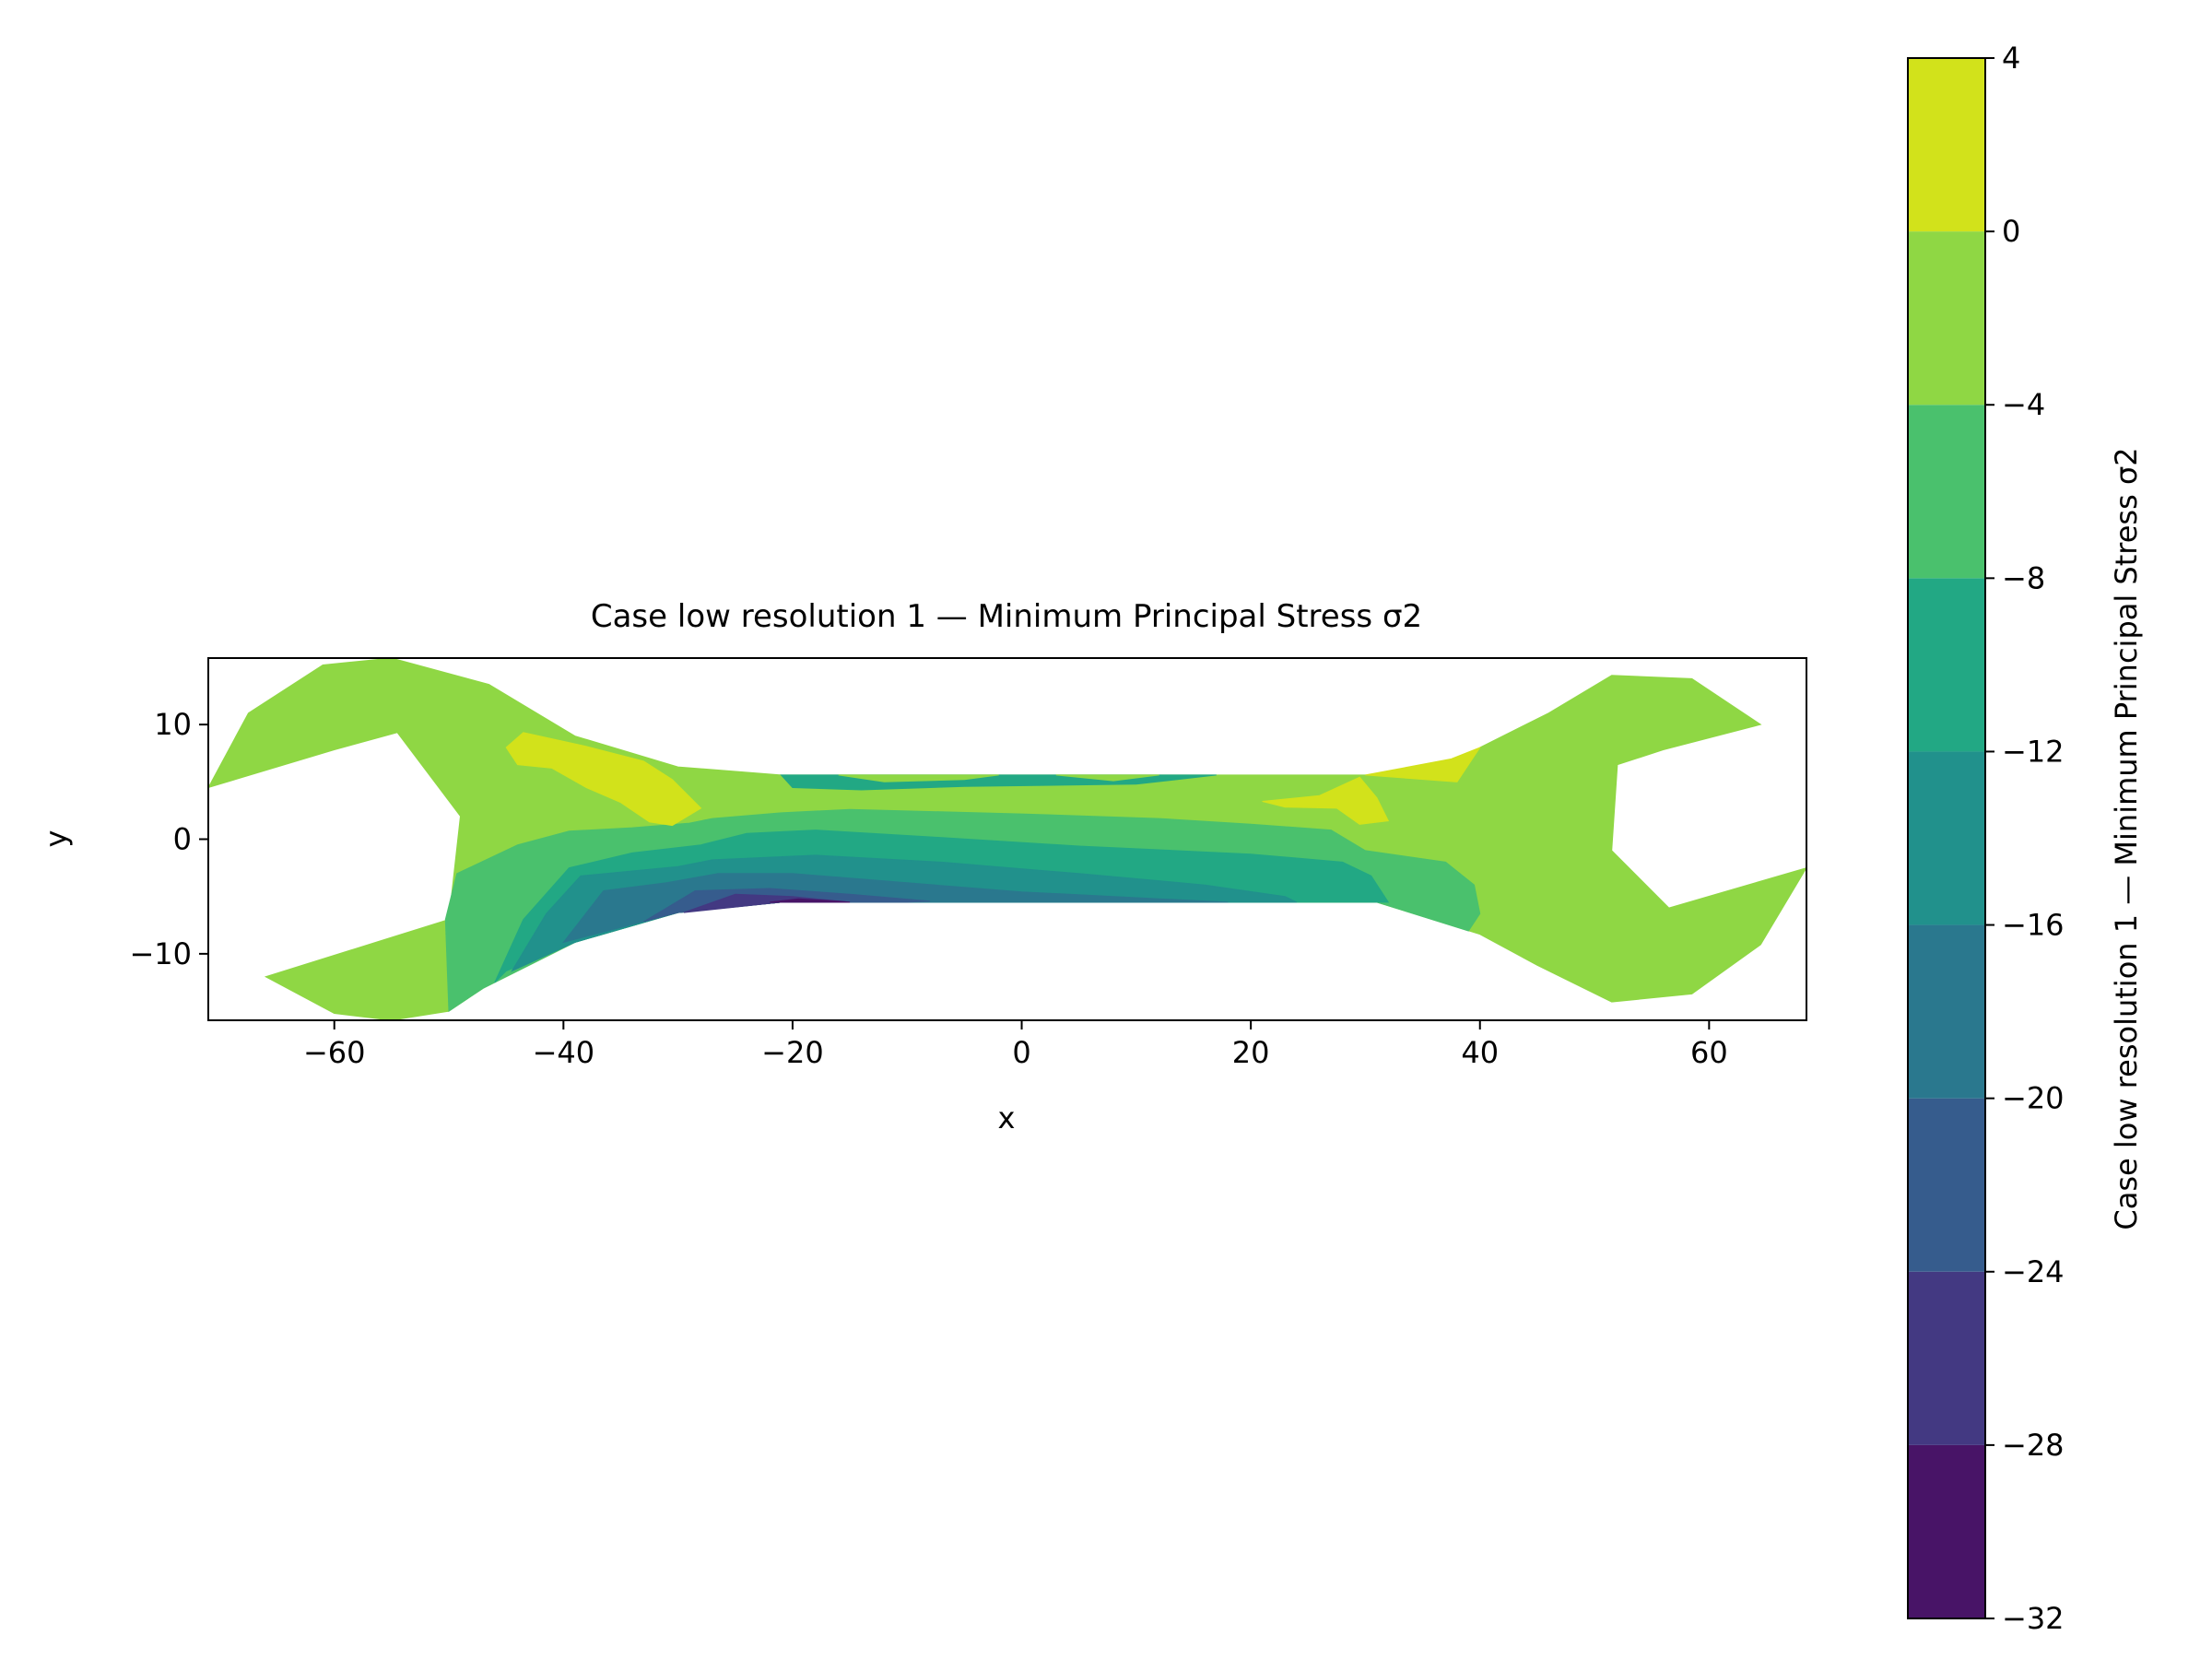 The width and height of the screenshot is (2212, 1659). Describe the element at coordinates (2023, 577) in the screenshot. I see `colorbar-tick-label: −8` at that location.